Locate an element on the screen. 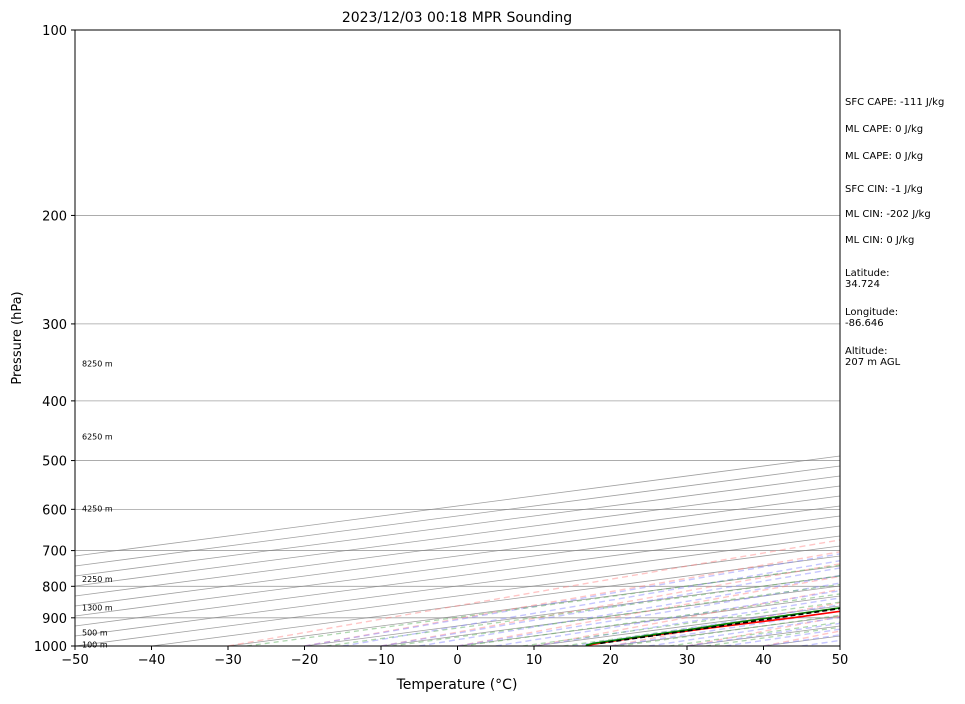 The image size is (965, 704). chart-title: 2023/12/03 00:18 MPR Sounding is located at coordinates (457, 18).